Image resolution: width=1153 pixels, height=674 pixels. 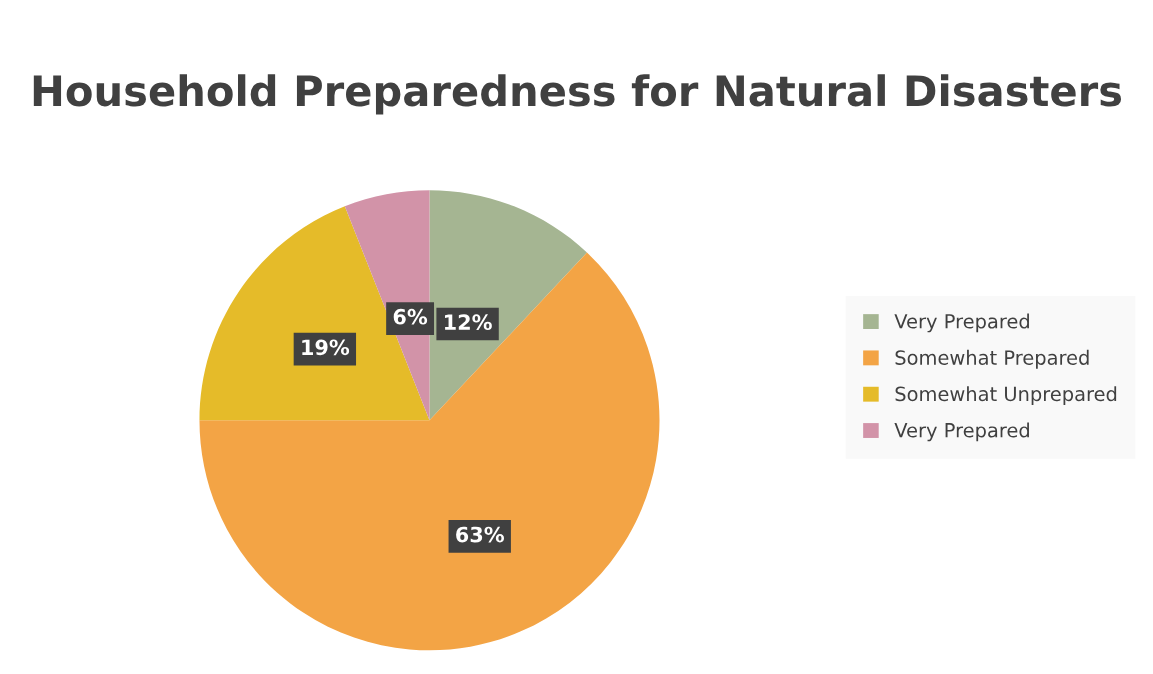 What do you see at coordinates (577, 94) in the screenshot?
I see `chart-title: Household Preparedness for Natural Disasters` at bounding box center [577, 94].